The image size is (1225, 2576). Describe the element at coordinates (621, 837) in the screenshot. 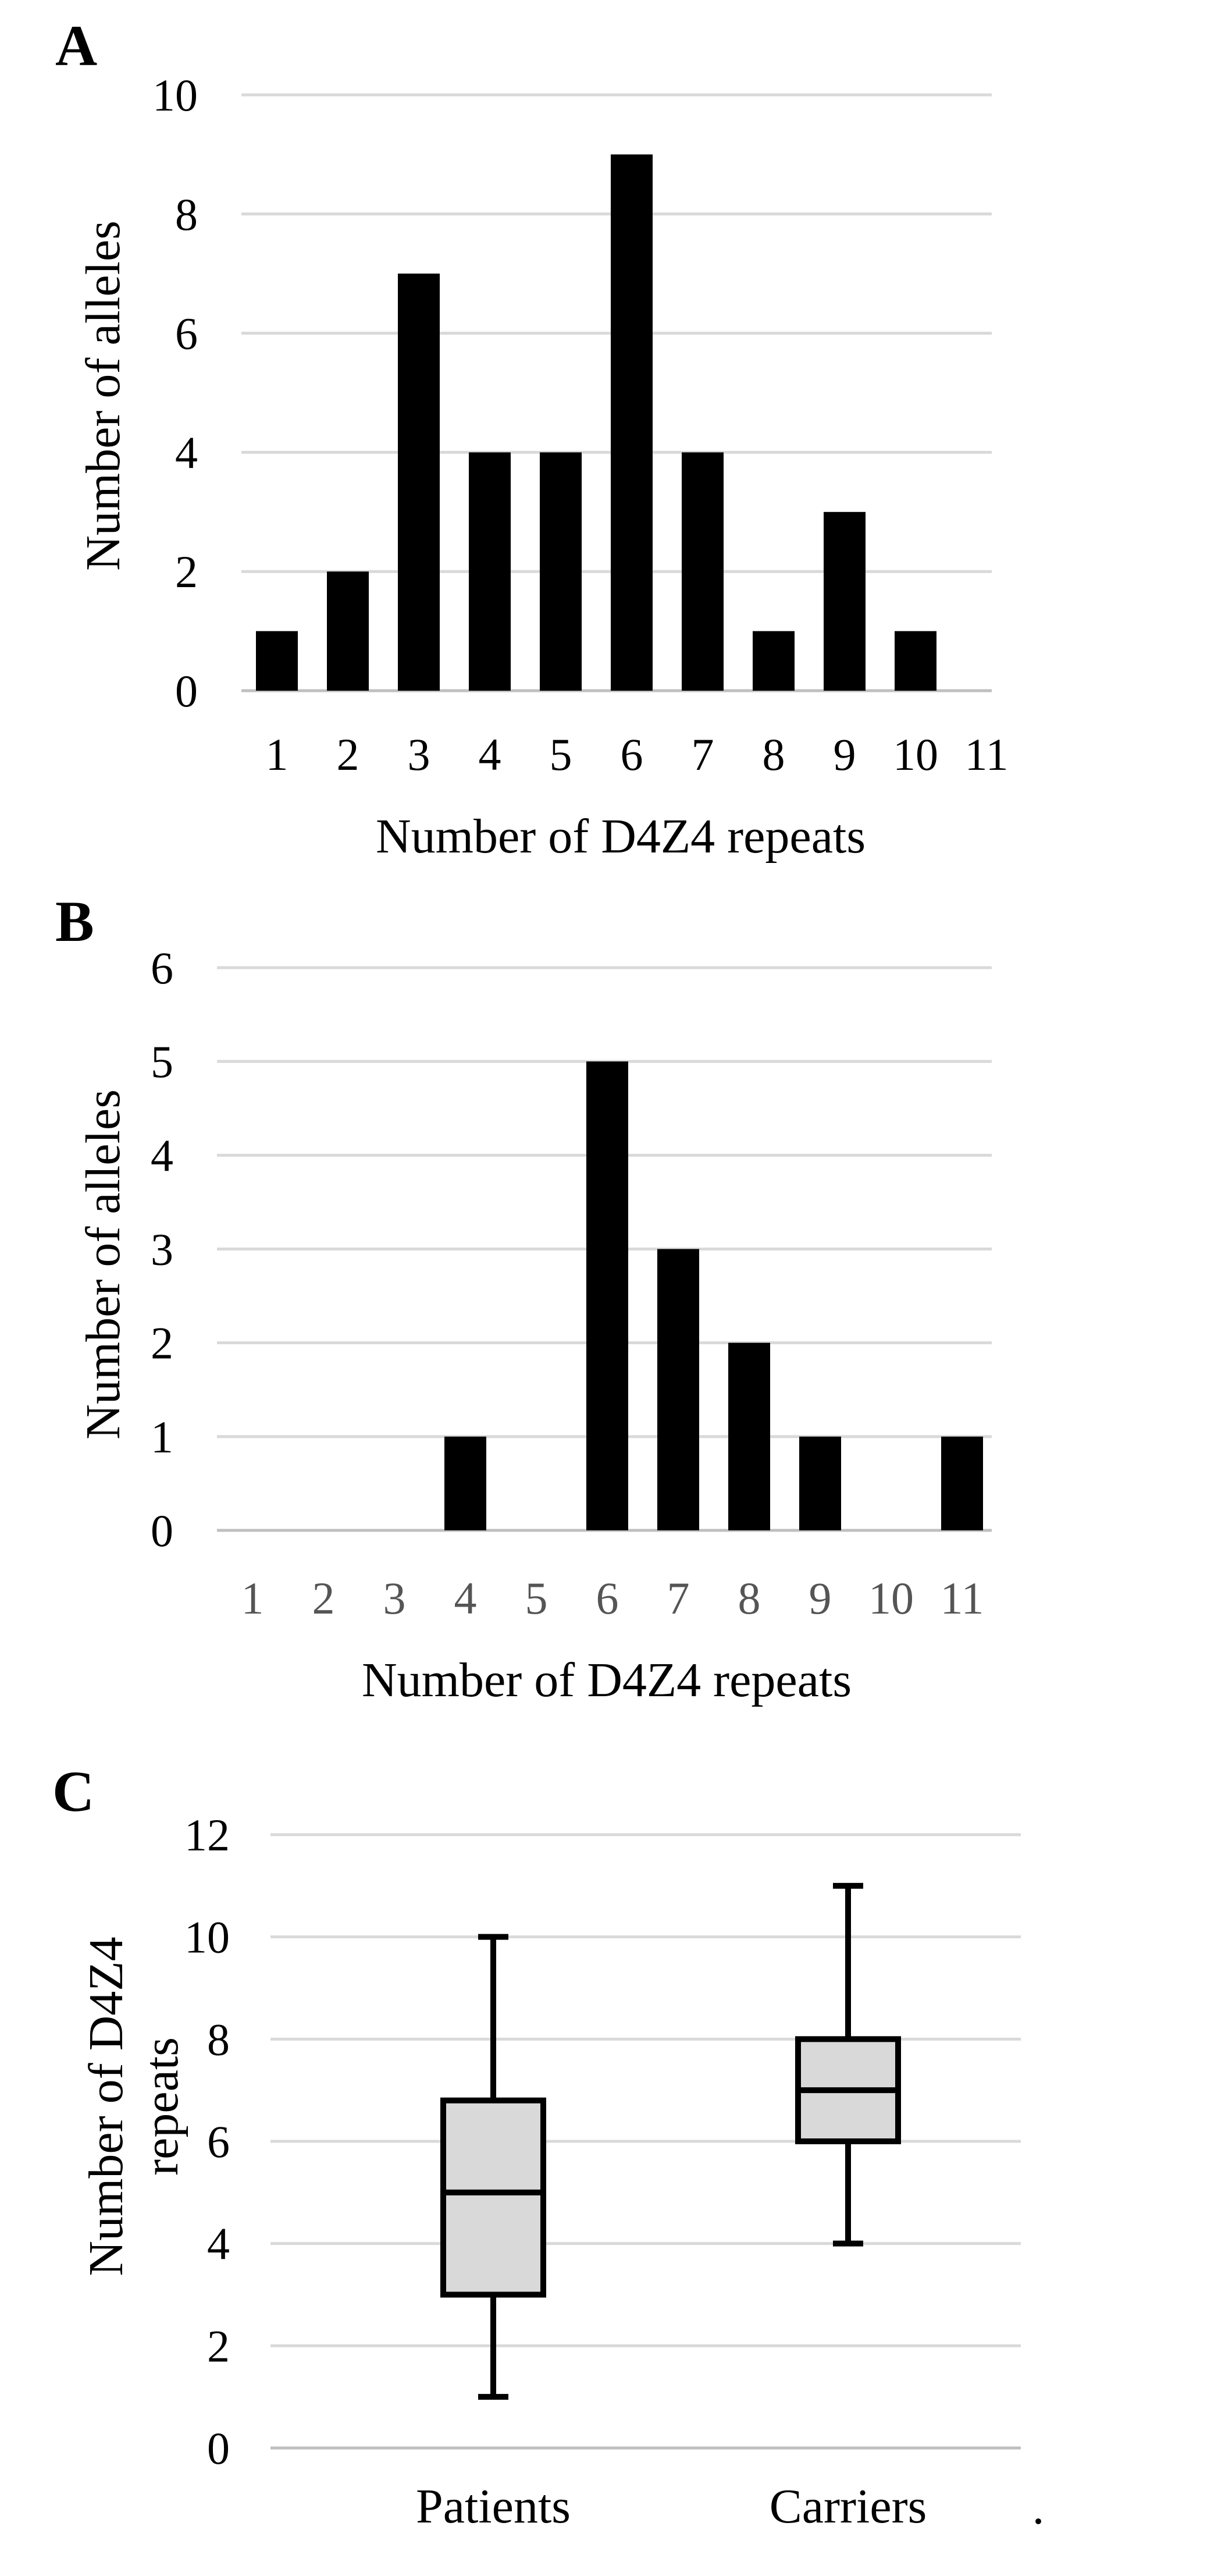

I see `panel-a-x-axis-title: Number of D4Z4 repeats` at that location.